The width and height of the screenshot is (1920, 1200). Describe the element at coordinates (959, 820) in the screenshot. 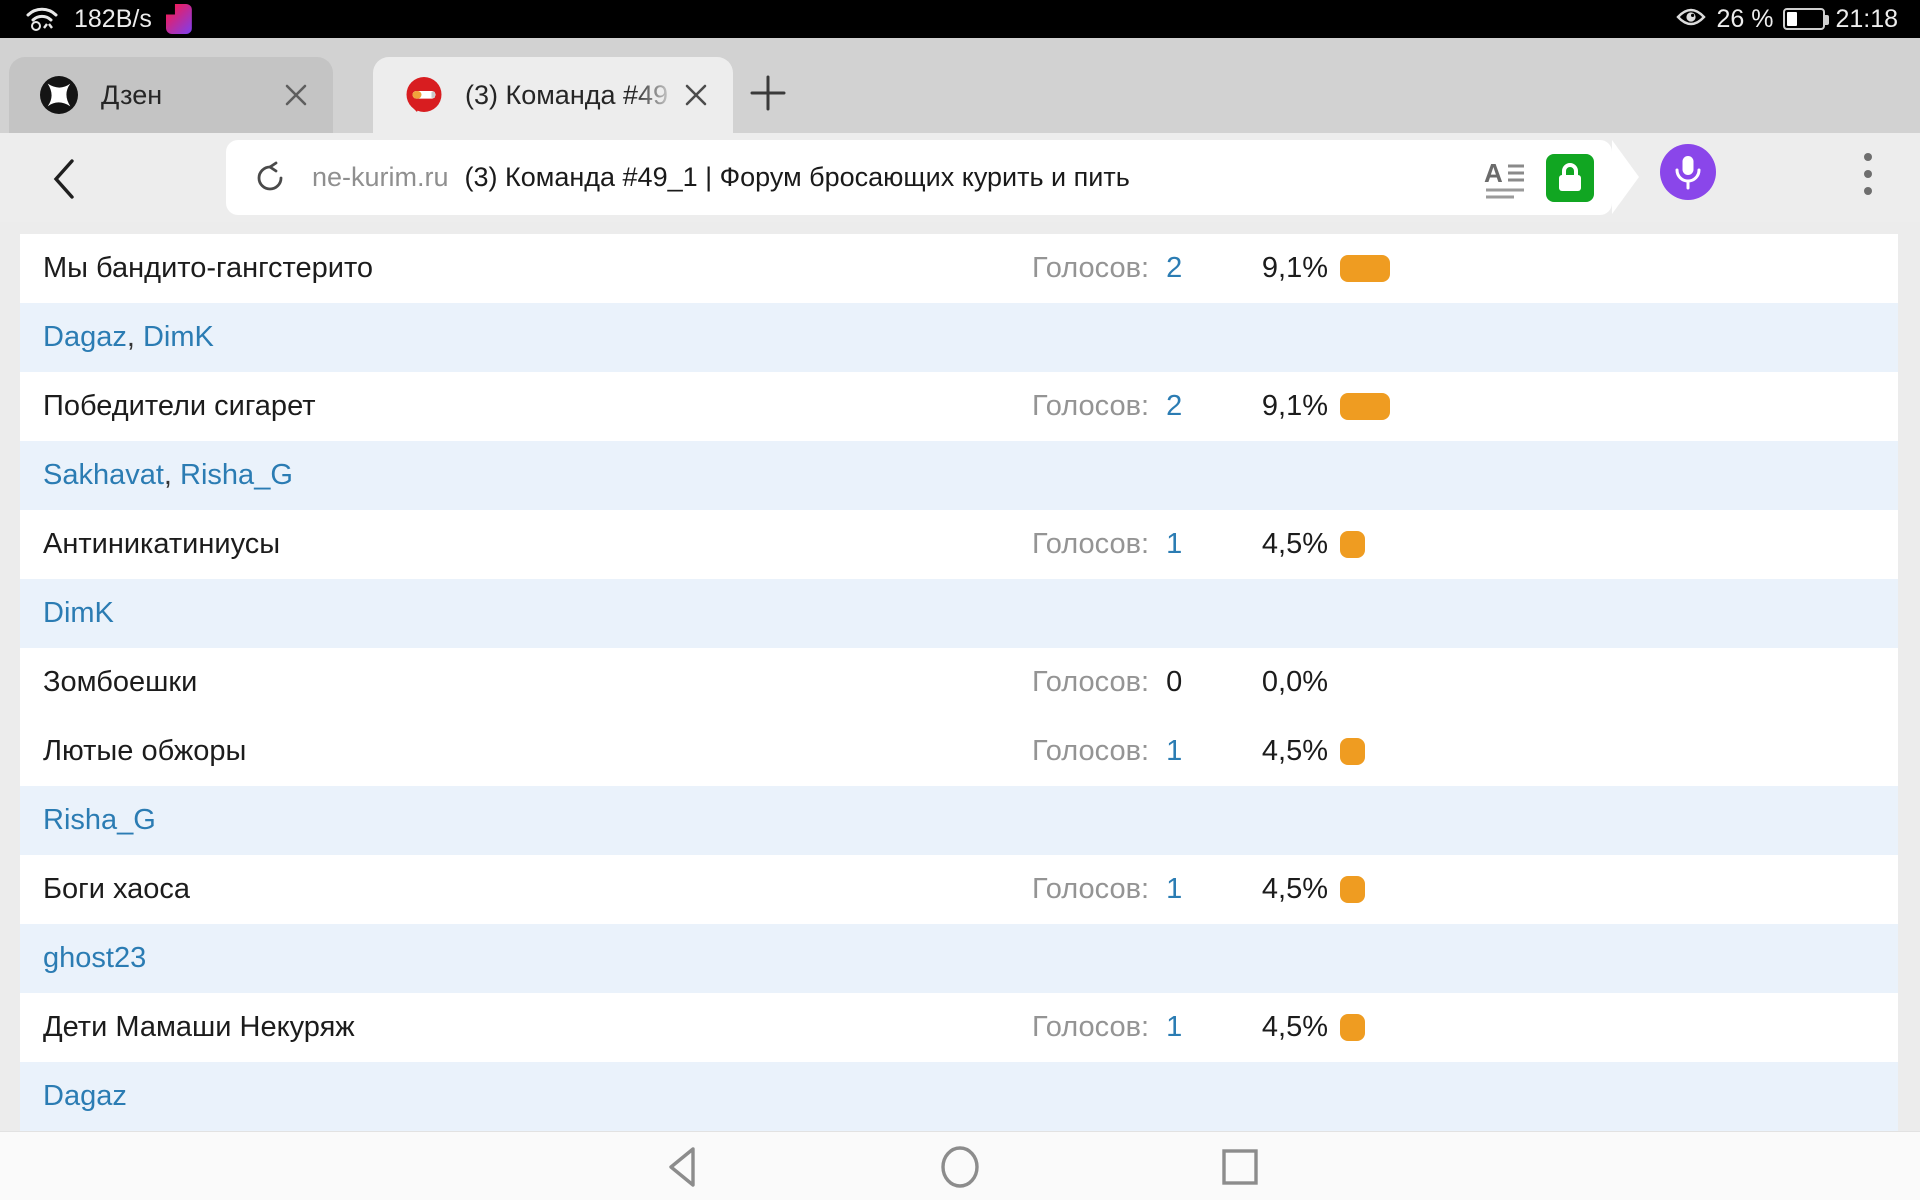

I see `poll-voters-row: Risha_G` at that location.